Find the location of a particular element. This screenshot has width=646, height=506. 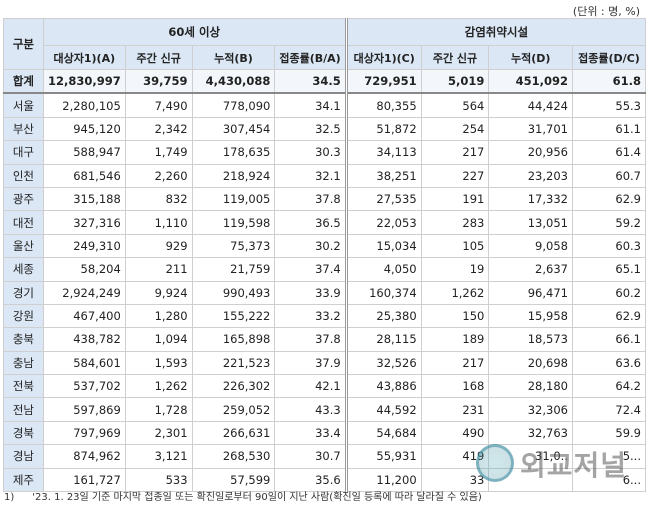

region-cell: 대구 is located at coordinates (23, 152).